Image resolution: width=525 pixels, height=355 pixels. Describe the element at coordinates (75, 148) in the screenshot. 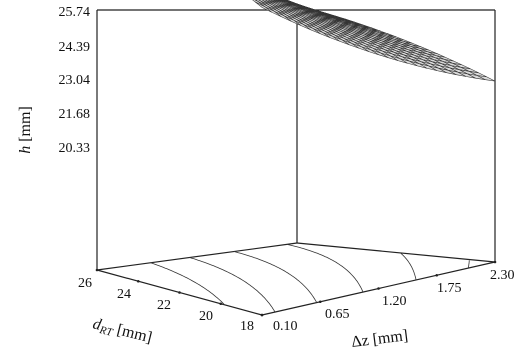

I see `z-tick-label: 20.33` at that location.